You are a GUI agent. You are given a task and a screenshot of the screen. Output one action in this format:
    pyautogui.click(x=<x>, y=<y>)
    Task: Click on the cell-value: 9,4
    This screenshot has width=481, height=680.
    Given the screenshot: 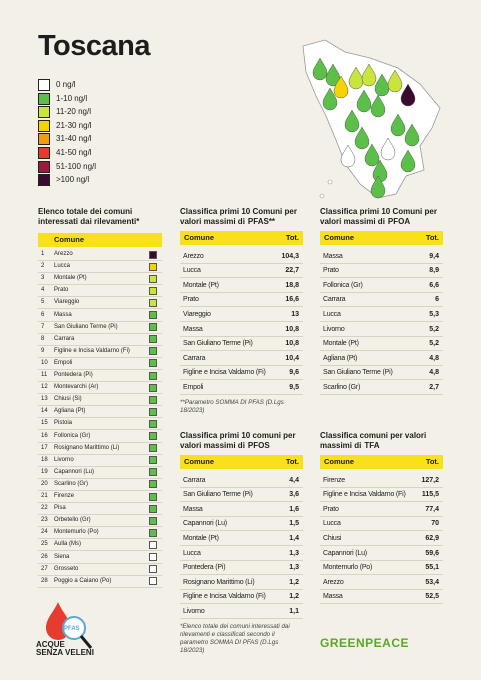 What is the action you would take?
    pyautogui.click(x=434, y=256)
    